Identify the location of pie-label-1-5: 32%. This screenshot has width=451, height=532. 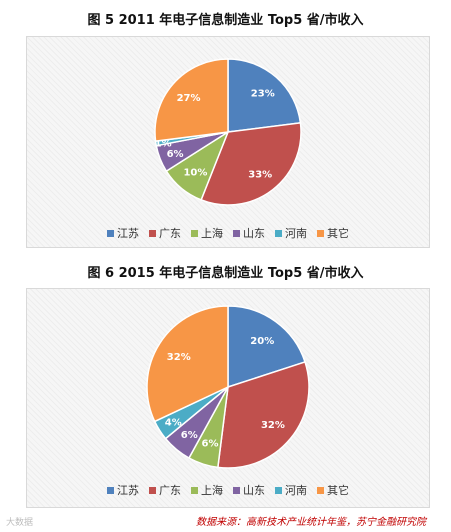
(179, 357).